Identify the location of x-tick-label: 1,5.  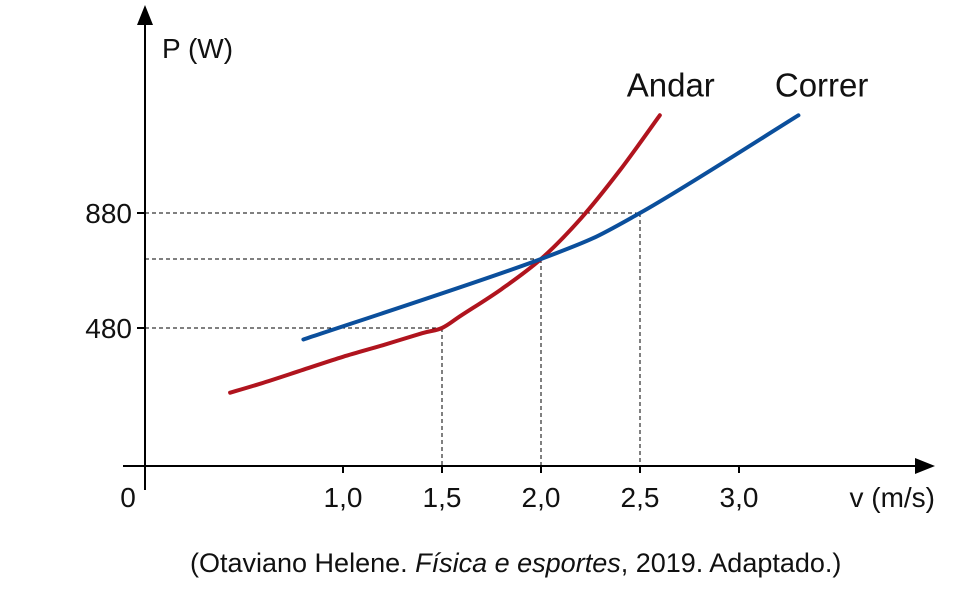
(442, 497).